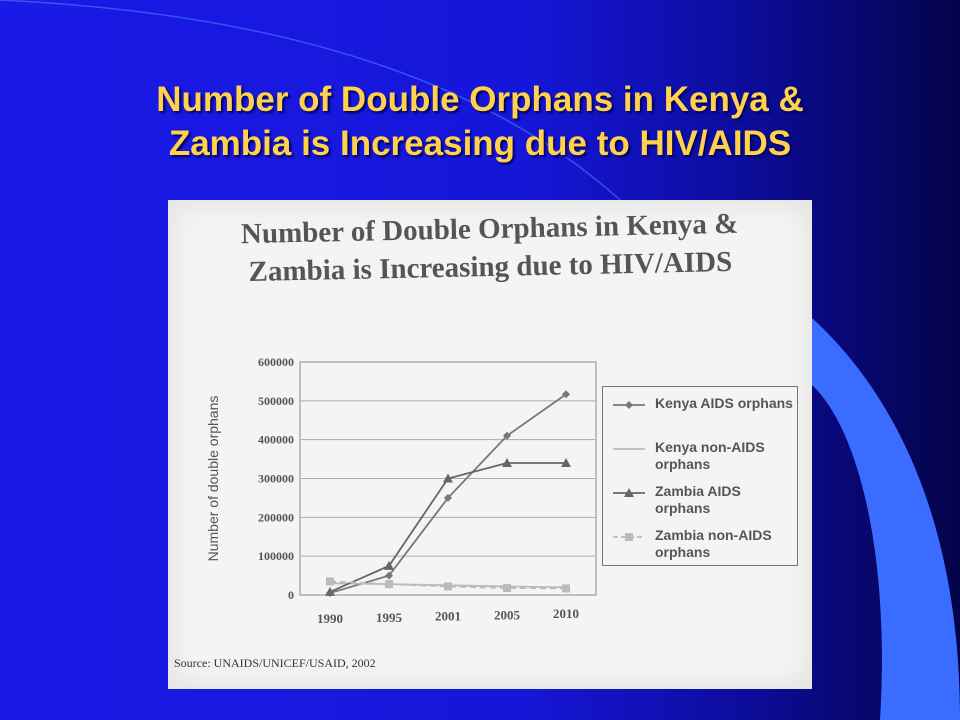 This screenshot has width=960, height=720. Describe the element at coordinates (276, 401) in the screenshot. I see `y-tick-label: 500000` at that location.